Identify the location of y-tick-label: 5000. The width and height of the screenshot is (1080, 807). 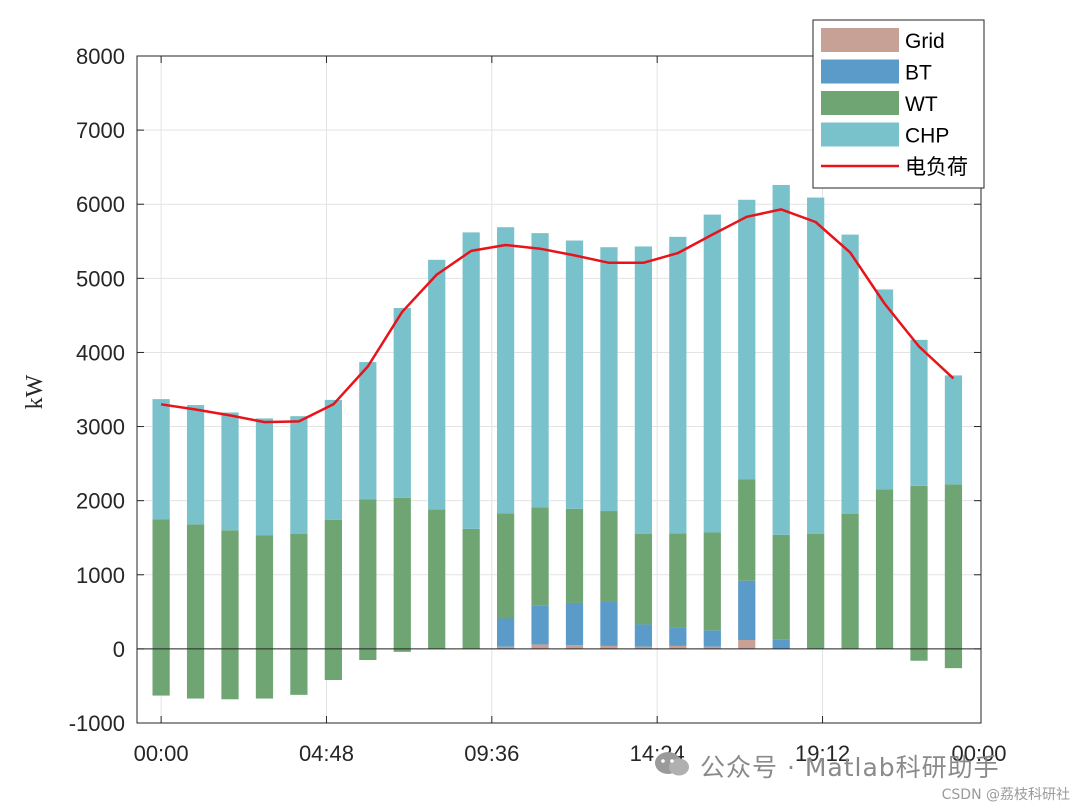
(100, 278).